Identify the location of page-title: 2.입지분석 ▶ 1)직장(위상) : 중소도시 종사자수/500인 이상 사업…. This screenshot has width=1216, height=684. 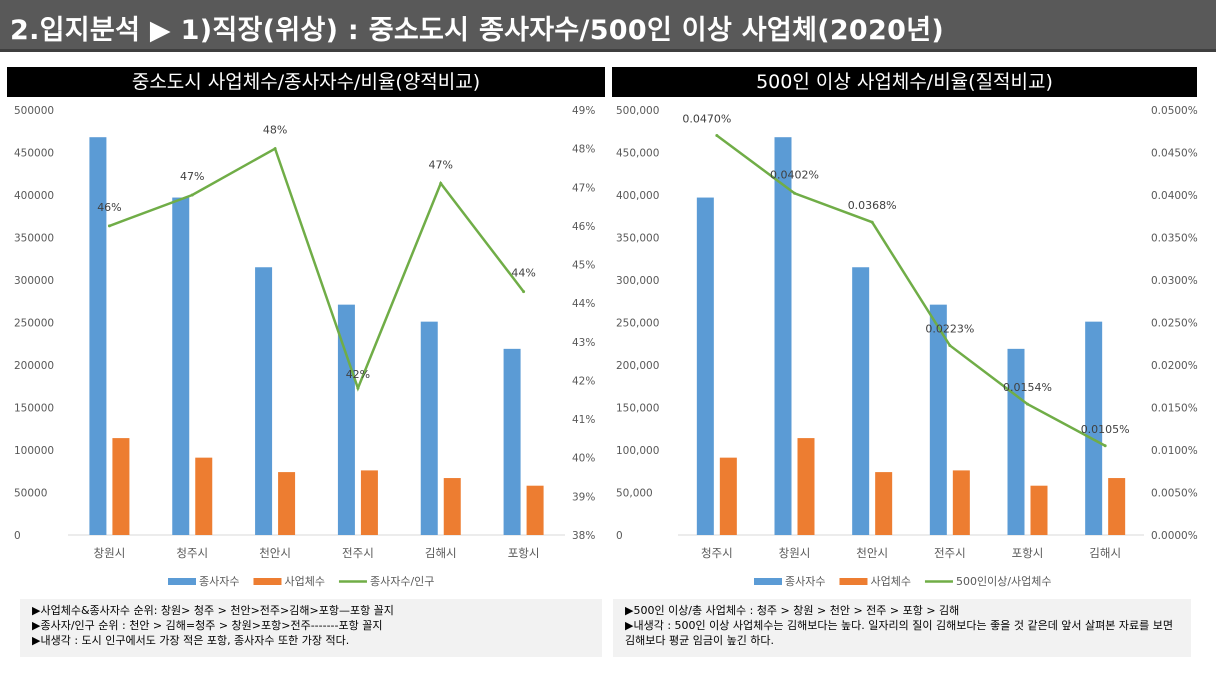
(477, 30).